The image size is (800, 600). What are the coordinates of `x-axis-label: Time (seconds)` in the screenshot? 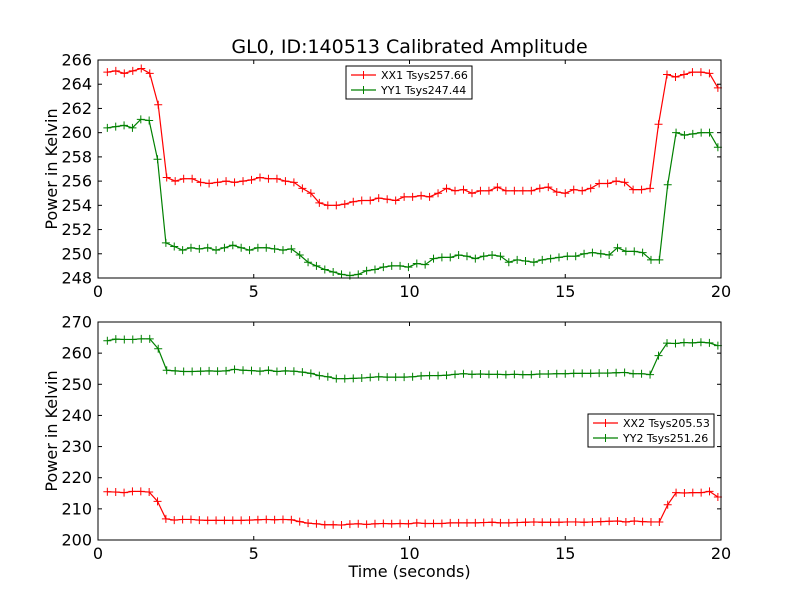 It's located at (408, 571).